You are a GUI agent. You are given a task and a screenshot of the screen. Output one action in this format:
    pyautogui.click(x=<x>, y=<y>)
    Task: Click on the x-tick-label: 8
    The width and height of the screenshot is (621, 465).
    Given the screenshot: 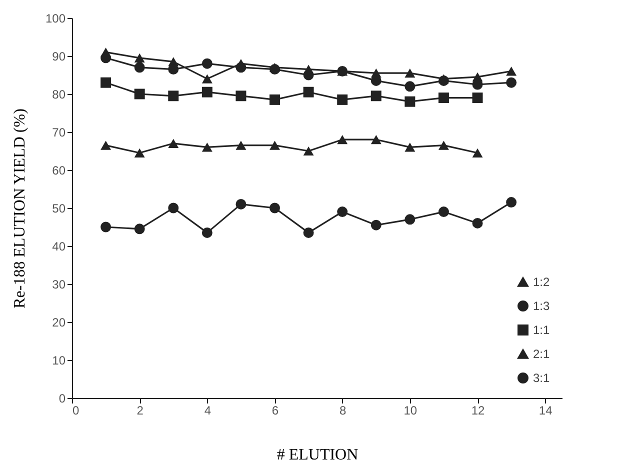 What is the action you would take?
    pyautogui.click(x=343, y=411)
    